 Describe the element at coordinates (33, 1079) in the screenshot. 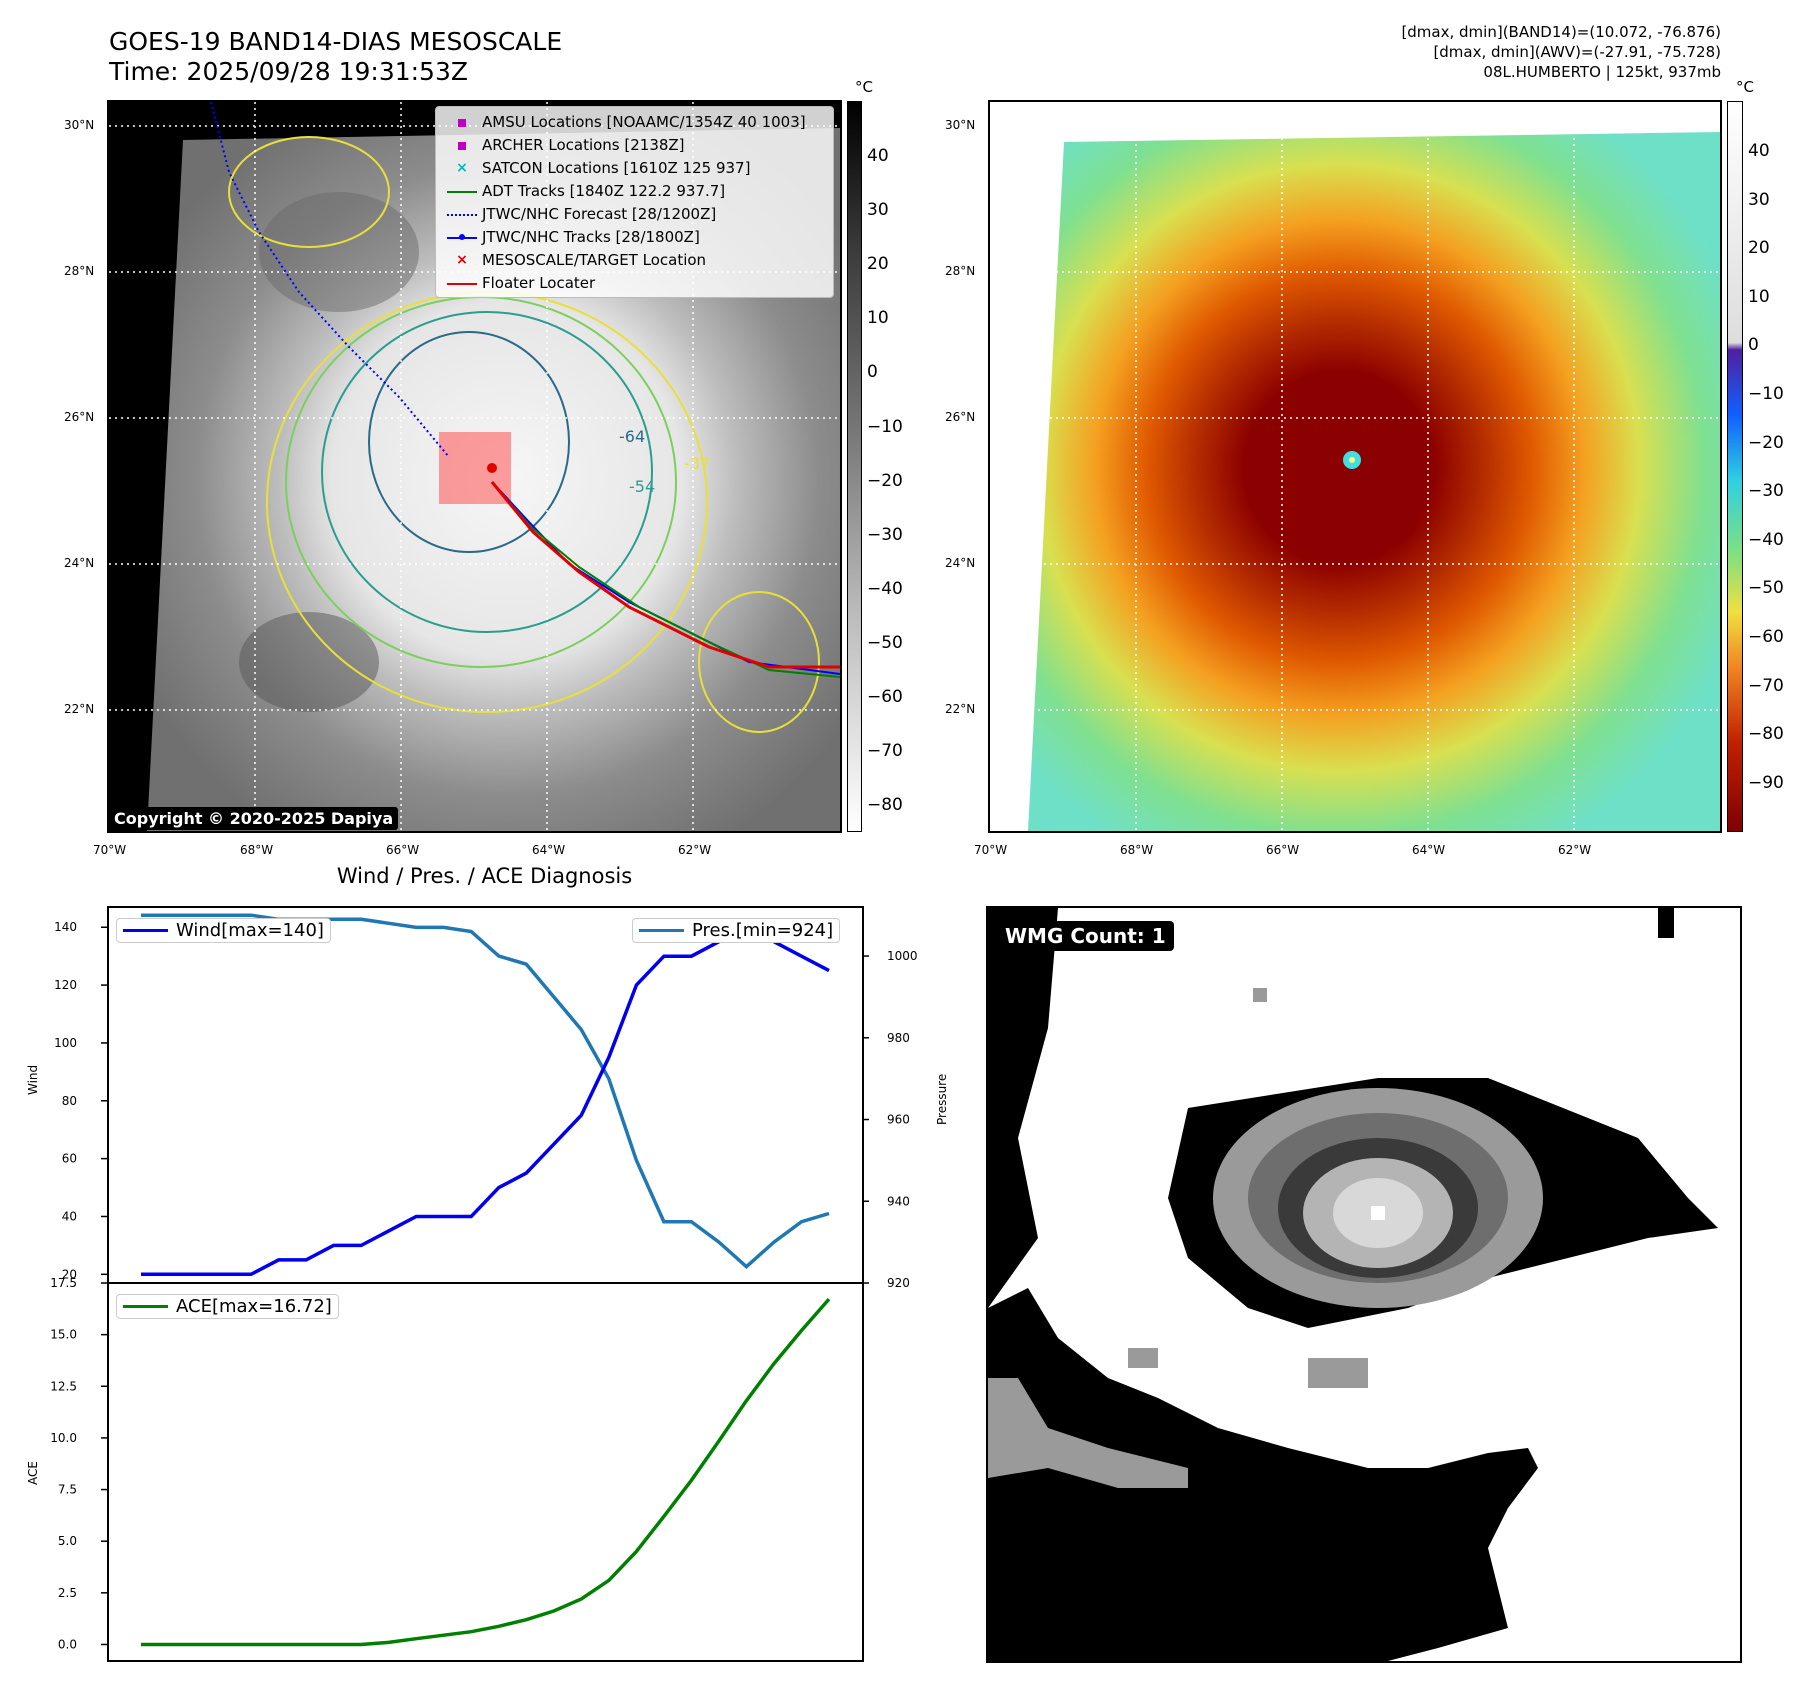

I see `wind-axis-label: Wind` at that location.